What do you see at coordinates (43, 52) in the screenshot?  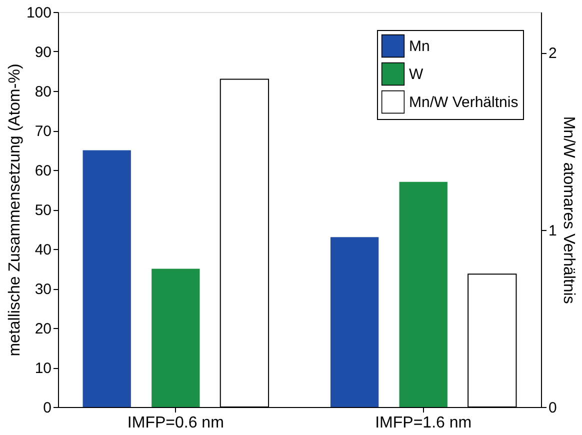 I see `y-tick-label: 90` at bounding box center [43, 52].